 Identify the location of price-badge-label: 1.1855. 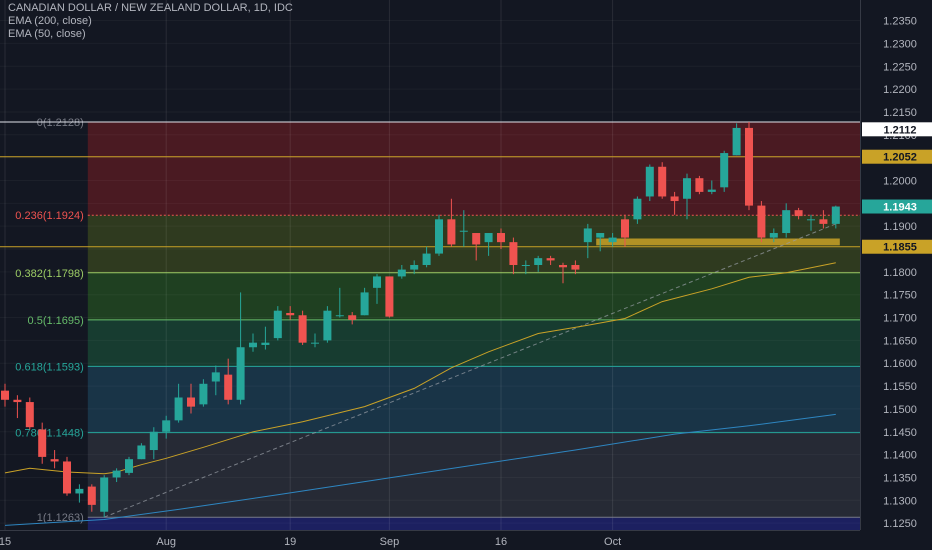
(900, 248).